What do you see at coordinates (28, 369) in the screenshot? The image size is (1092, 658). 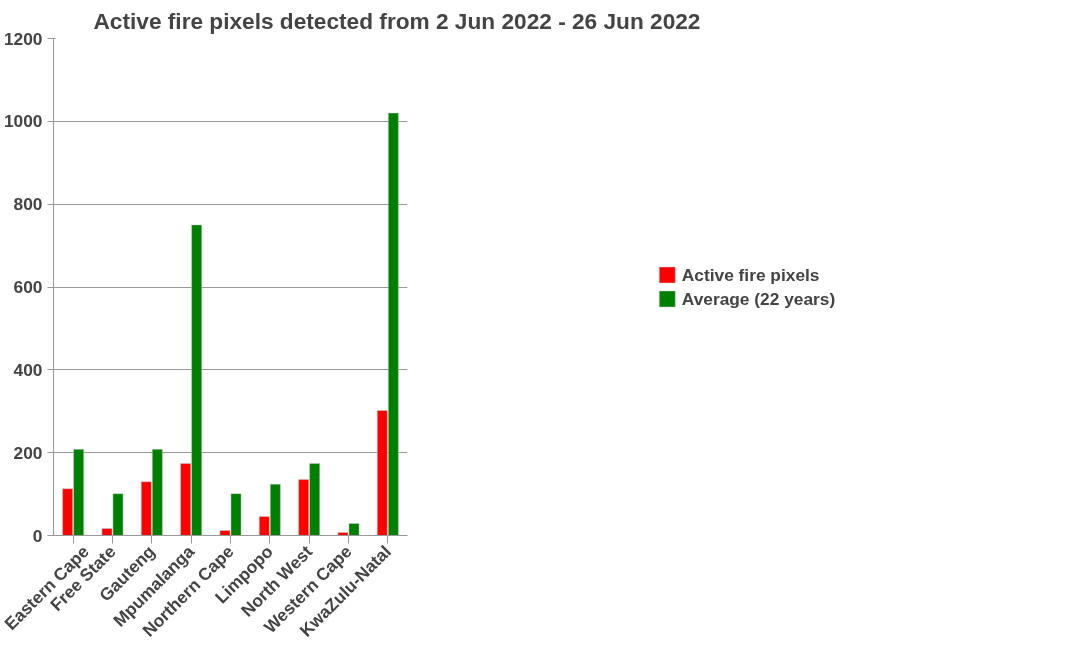 I see `y-tick-label: 400` at bounding box center [28, 369].